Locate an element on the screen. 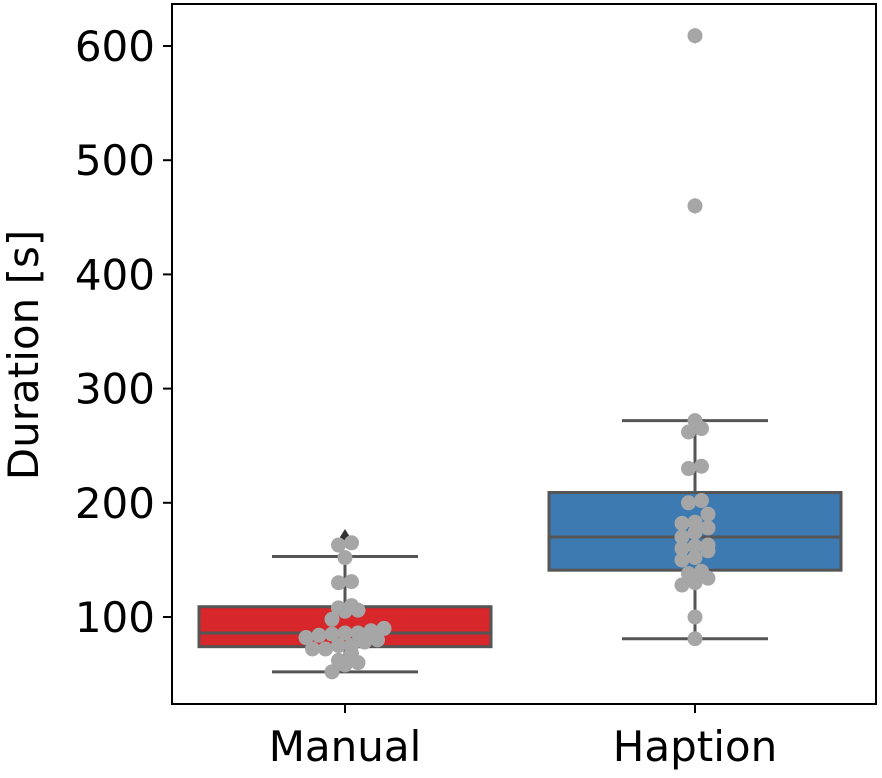 This screenshot has height=778, width=882. x-tick-label: Manual is located at coordinates (345, 746).